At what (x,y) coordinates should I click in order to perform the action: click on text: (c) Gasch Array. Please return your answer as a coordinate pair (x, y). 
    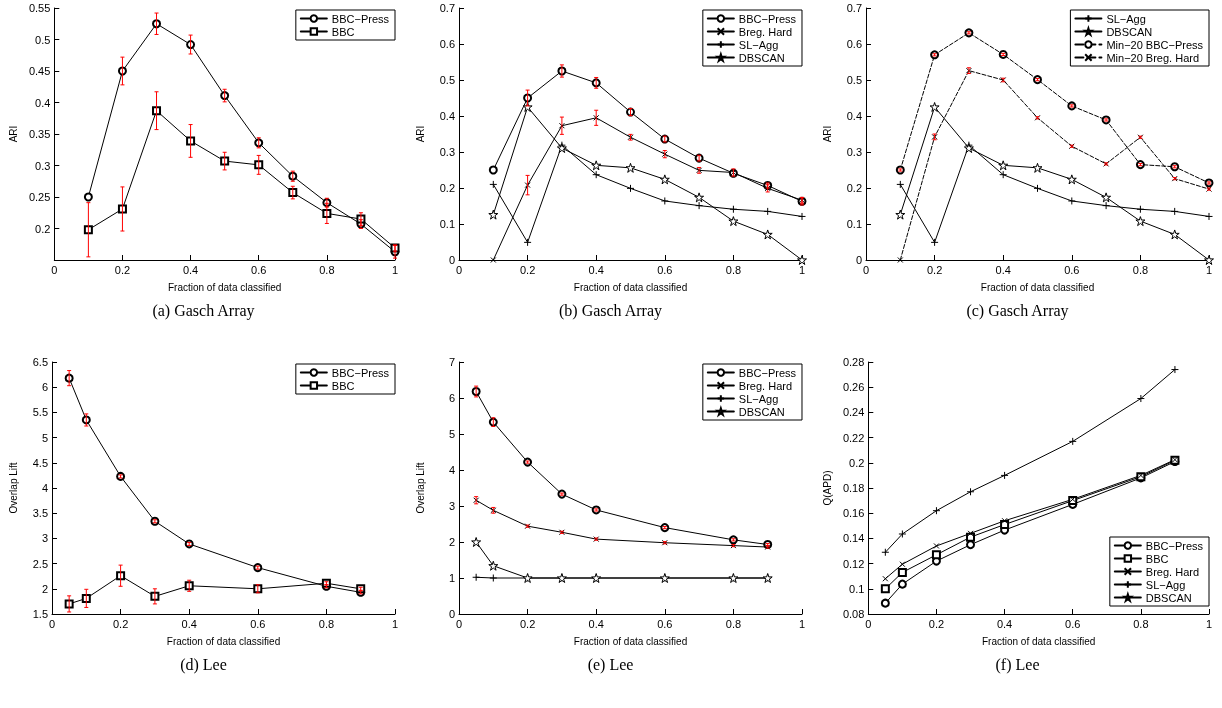
    Looking at the image, I should click on (1017, 310).